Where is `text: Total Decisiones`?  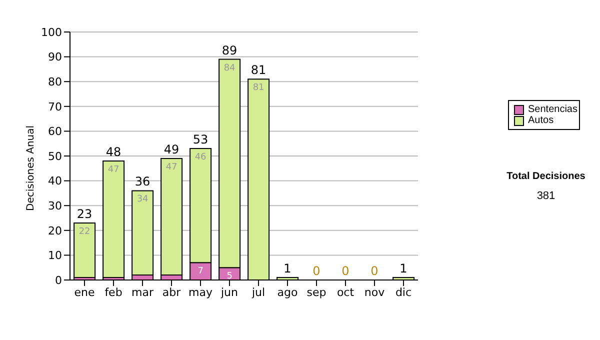
text: Total Decisiones is located at coordinates (546, 176).